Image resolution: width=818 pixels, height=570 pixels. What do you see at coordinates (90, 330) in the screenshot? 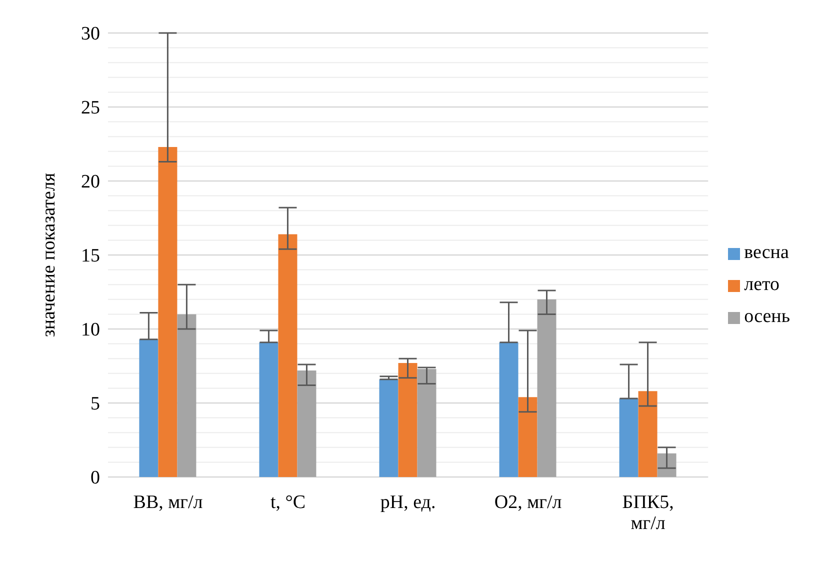
I see `y-tick-label: 10` at bounding box center [90, 330].